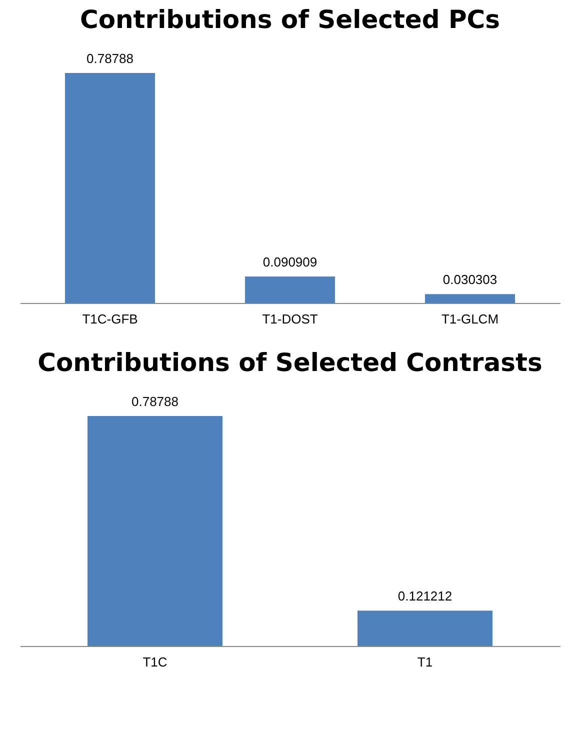 This screenshot has height=734, width=581. I want to click on x-tick-label: T1C-GFB, so click(110, 319).